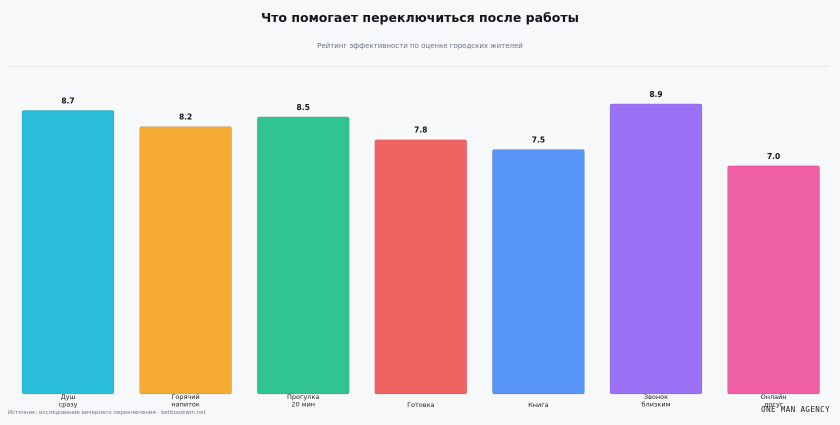 This screenshot has height=425, width=840. What do you see at coordinates (538, 405) in the screenshot?
I see `category-label-4: Книга` at bounding box center [538, 405].